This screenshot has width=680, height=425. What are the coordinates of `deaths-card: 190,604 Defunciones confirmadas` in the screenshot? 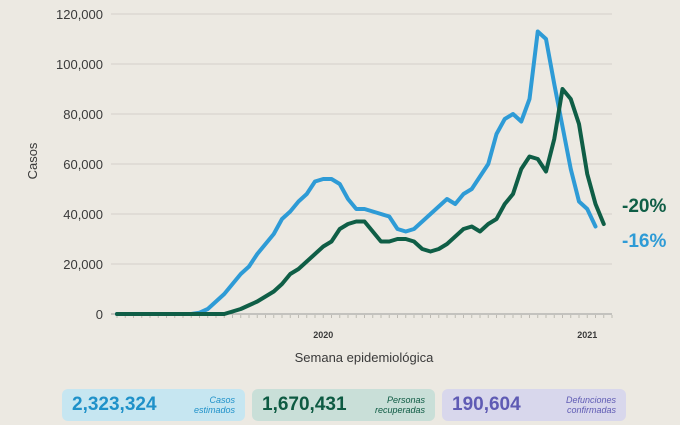 It's located at (534, 405).